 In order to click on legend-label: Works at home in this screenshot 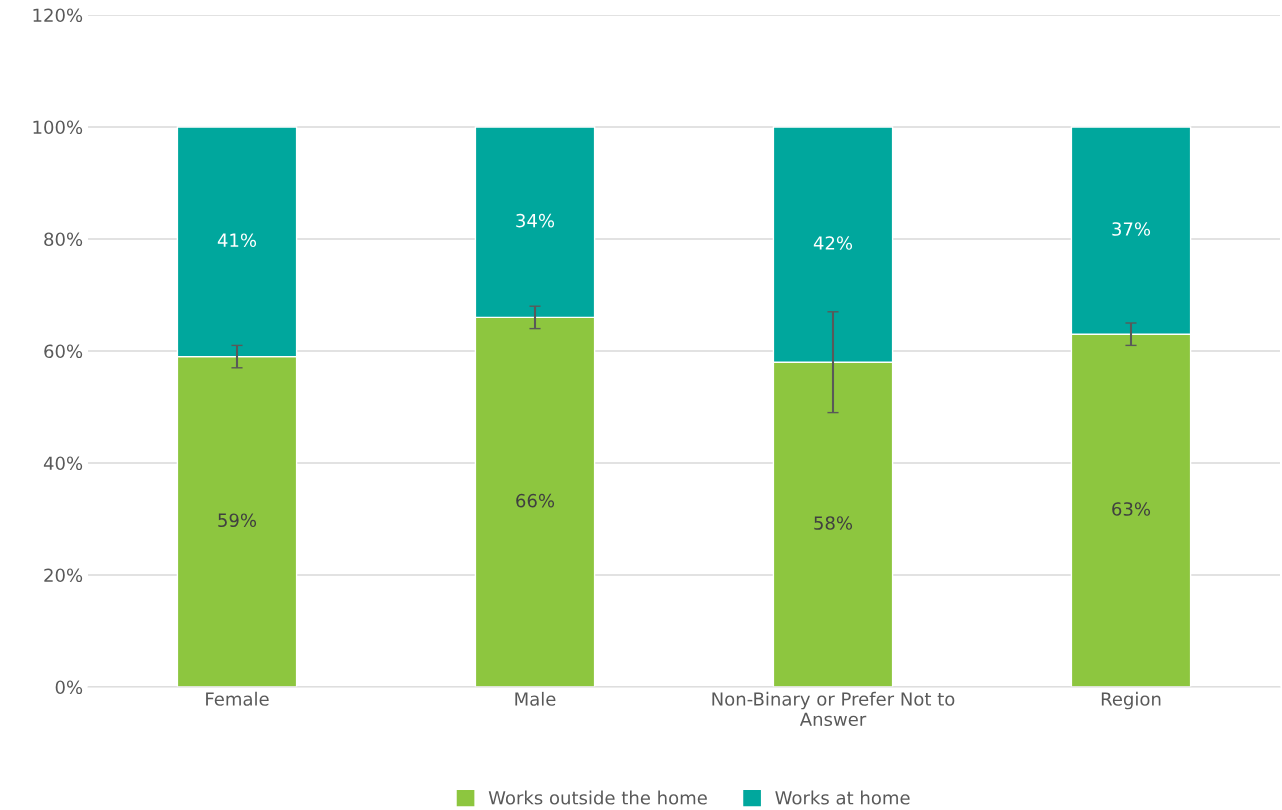, I will do `click(842, 797)`.